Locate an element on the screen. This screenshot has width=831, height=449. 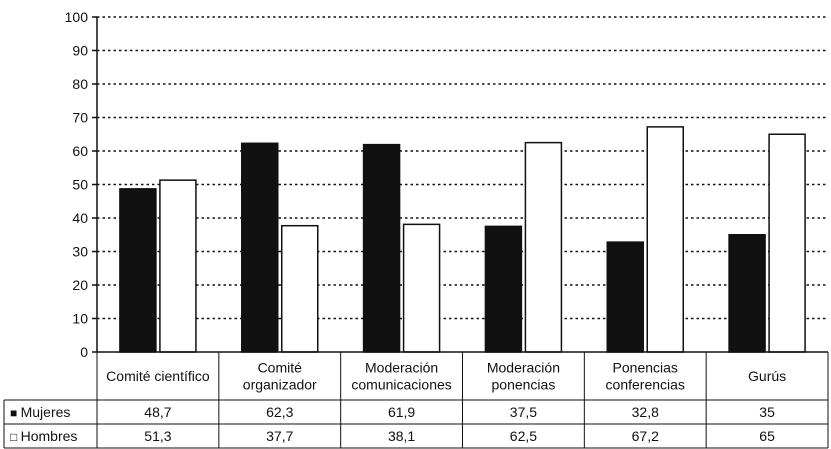
y-tick-label-90: 90 is located at coordinates (80, 51).